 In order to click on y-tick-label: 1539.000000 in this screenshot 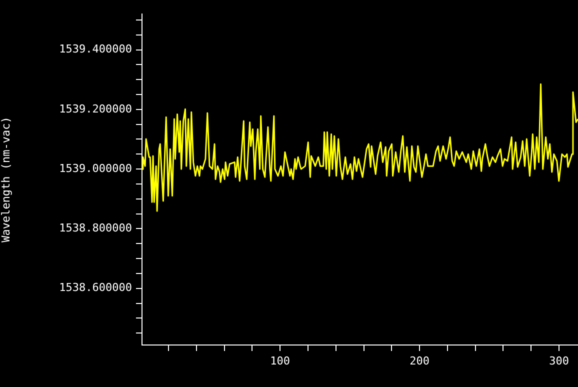, I will do `click(95, 168)`.